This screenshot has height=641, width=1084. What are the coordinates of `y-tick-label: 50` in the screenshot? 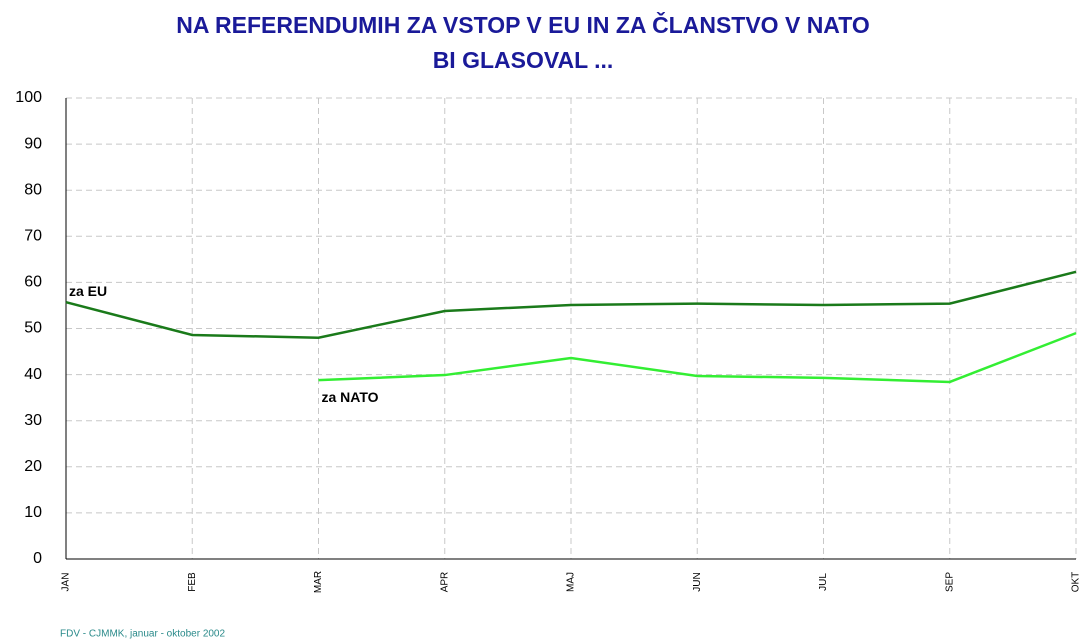 It's located at (33, 328).